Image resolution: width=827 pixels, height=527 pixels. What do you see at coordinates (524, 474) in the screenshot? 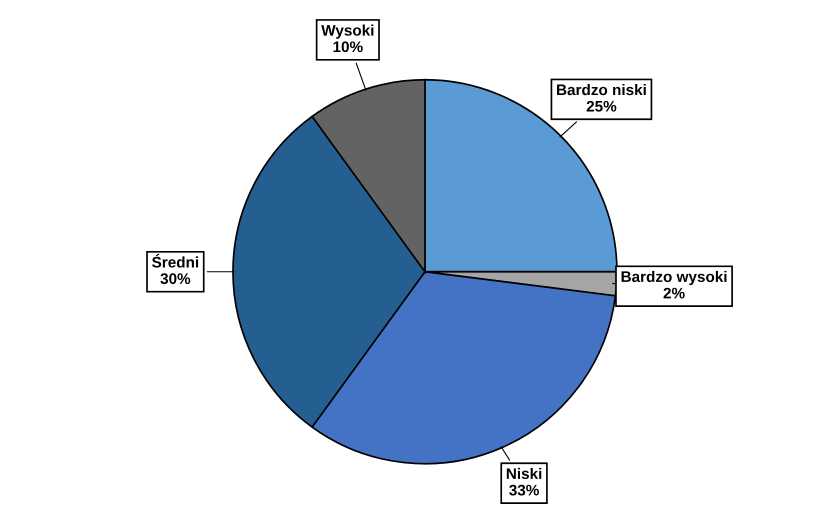
I see `slice-label: Niski` at bounding box center [524, 474].